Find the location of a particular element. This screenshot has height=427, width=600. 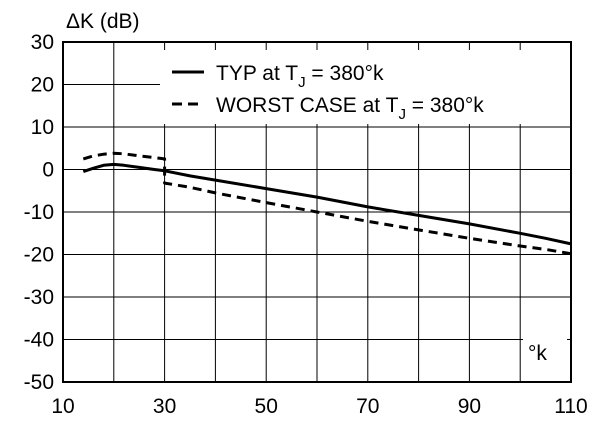

y-tick-label: 0 is located at coordinates (48, 170).